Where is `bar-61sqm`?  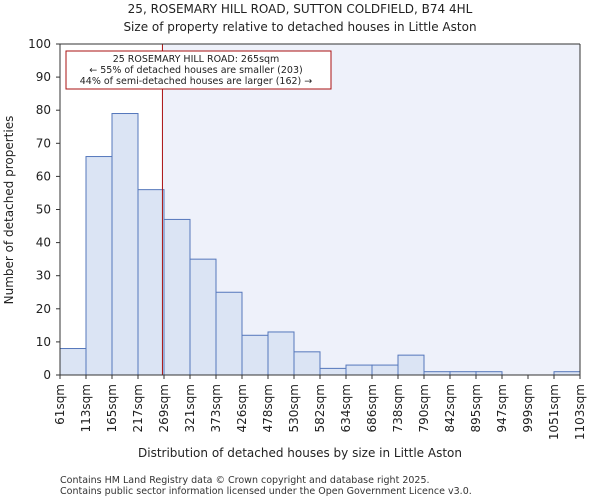
bar-61sqm is located at coordinates (73, 362).